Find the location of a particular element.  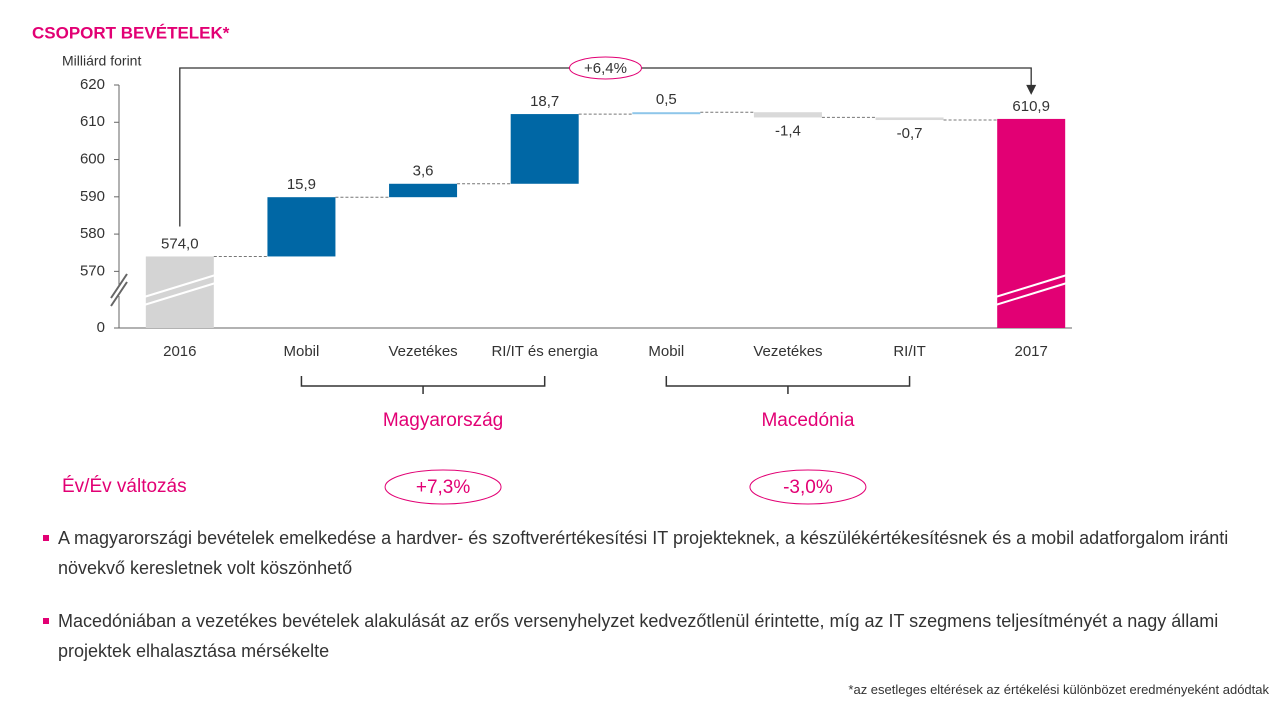

y-tick-label: 570 is located at coordinates (92, 270).